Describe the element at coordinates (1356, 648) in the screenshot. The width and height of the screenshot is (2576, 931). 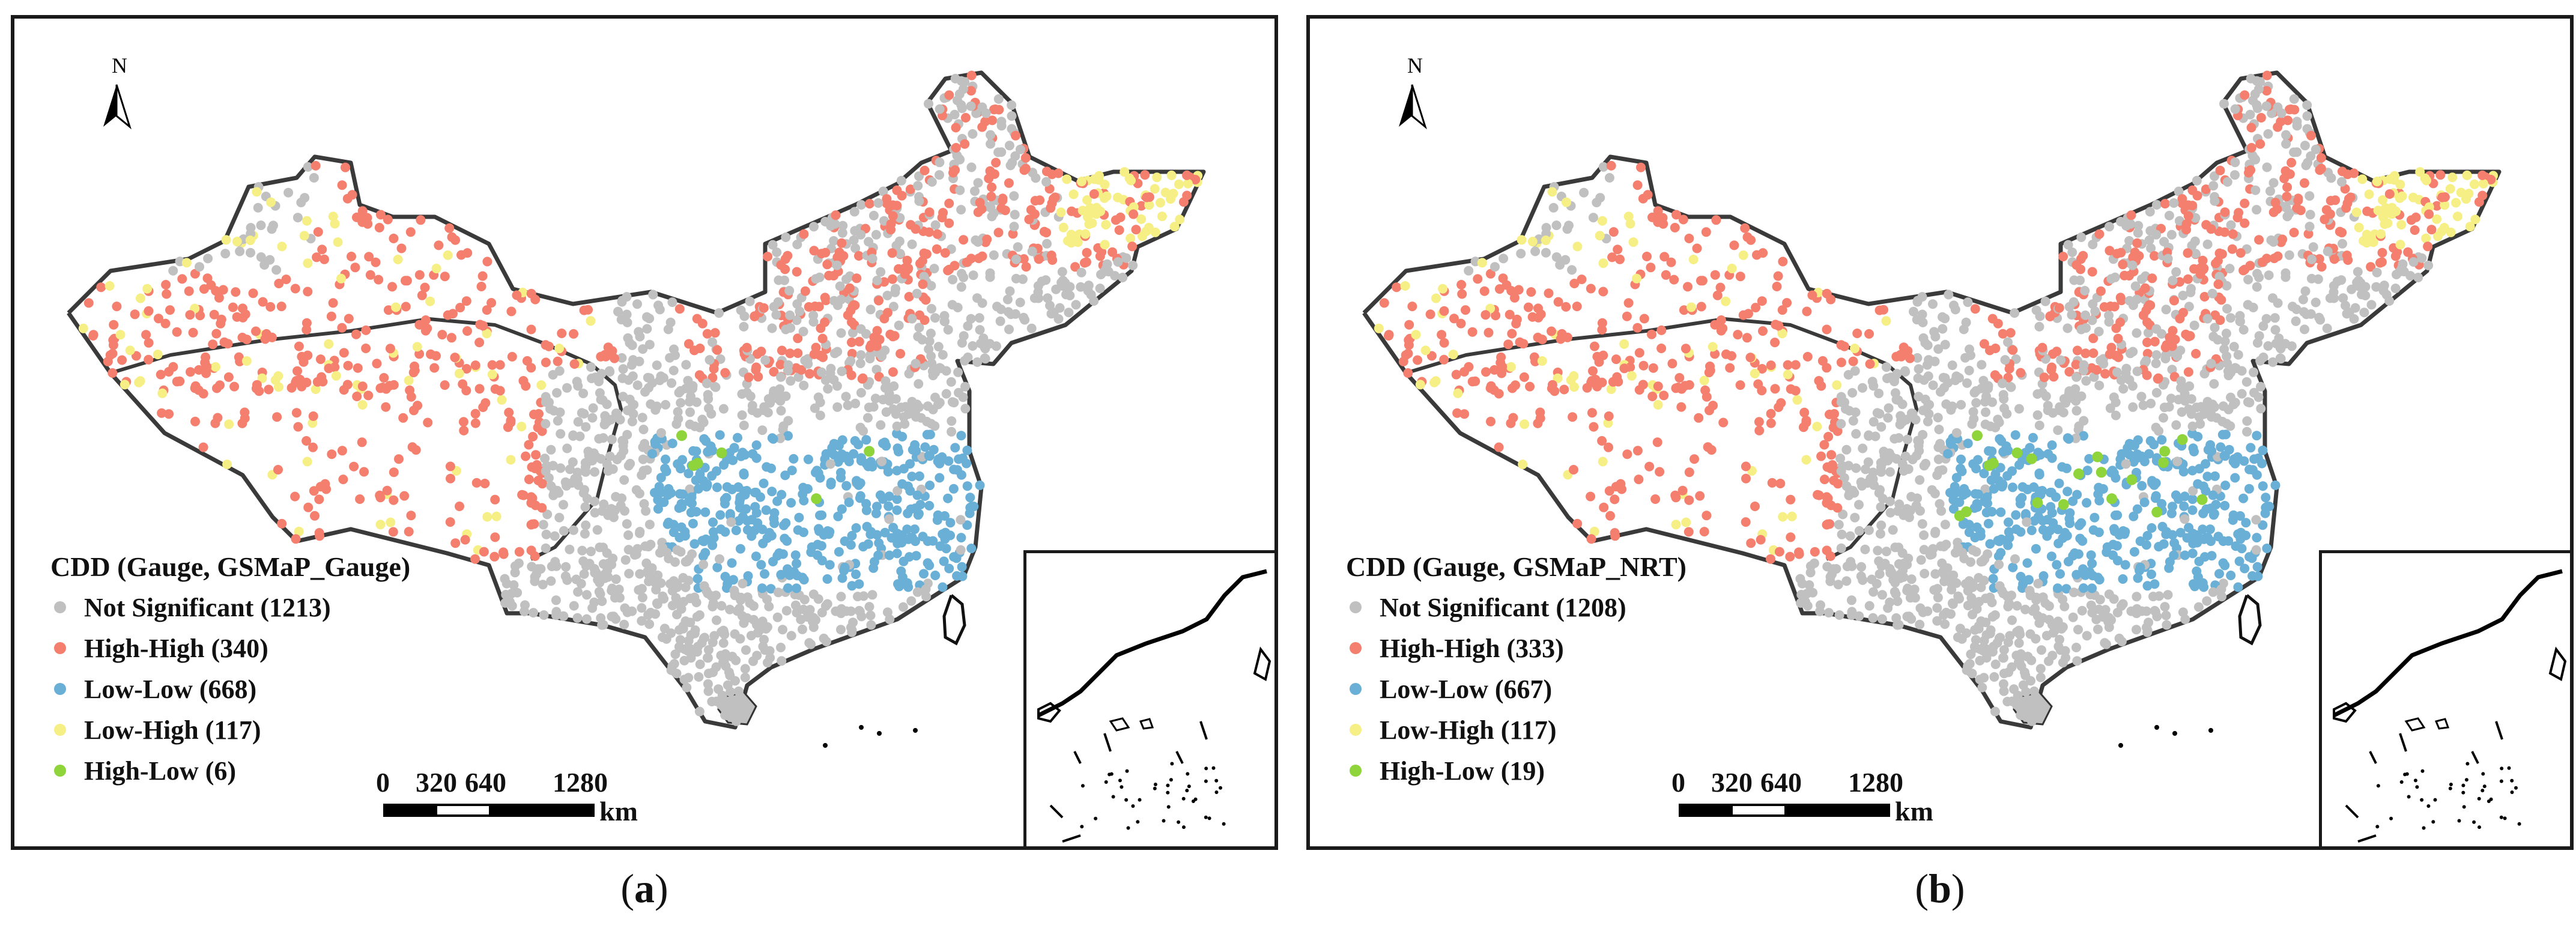
I see `legend-swatch` at that location.